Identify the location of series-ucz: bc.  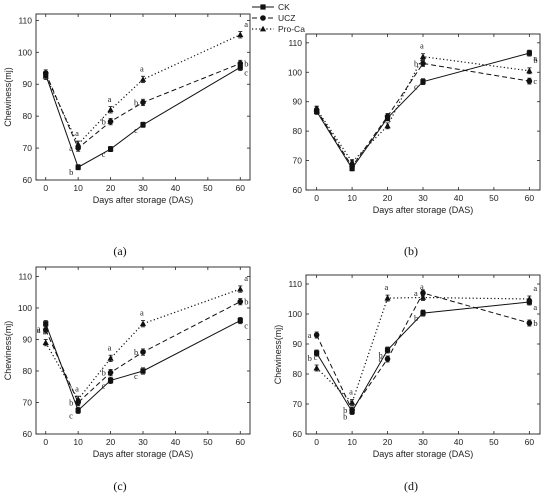
(425, 114).